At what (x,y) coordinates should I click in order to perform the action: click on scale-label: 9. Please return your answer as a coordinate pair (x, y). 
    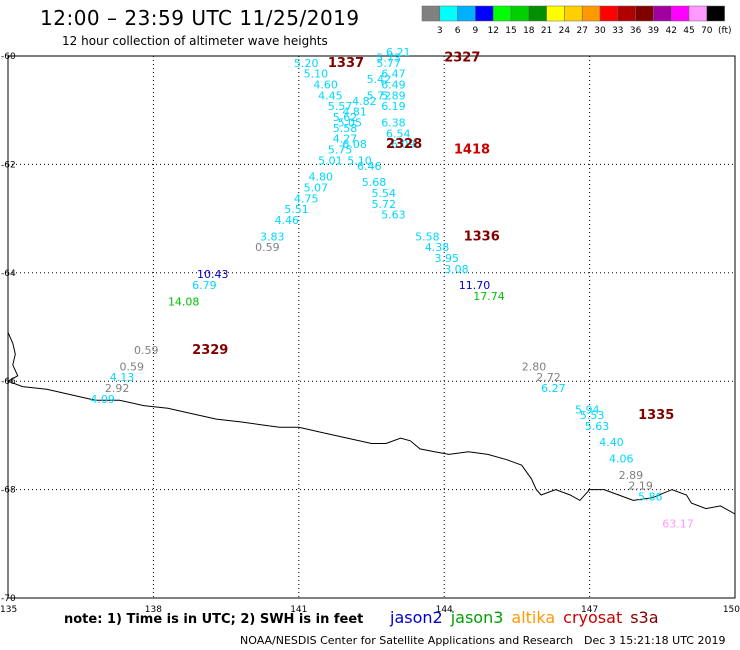
    Looking at the image, I should click on (476, 31).